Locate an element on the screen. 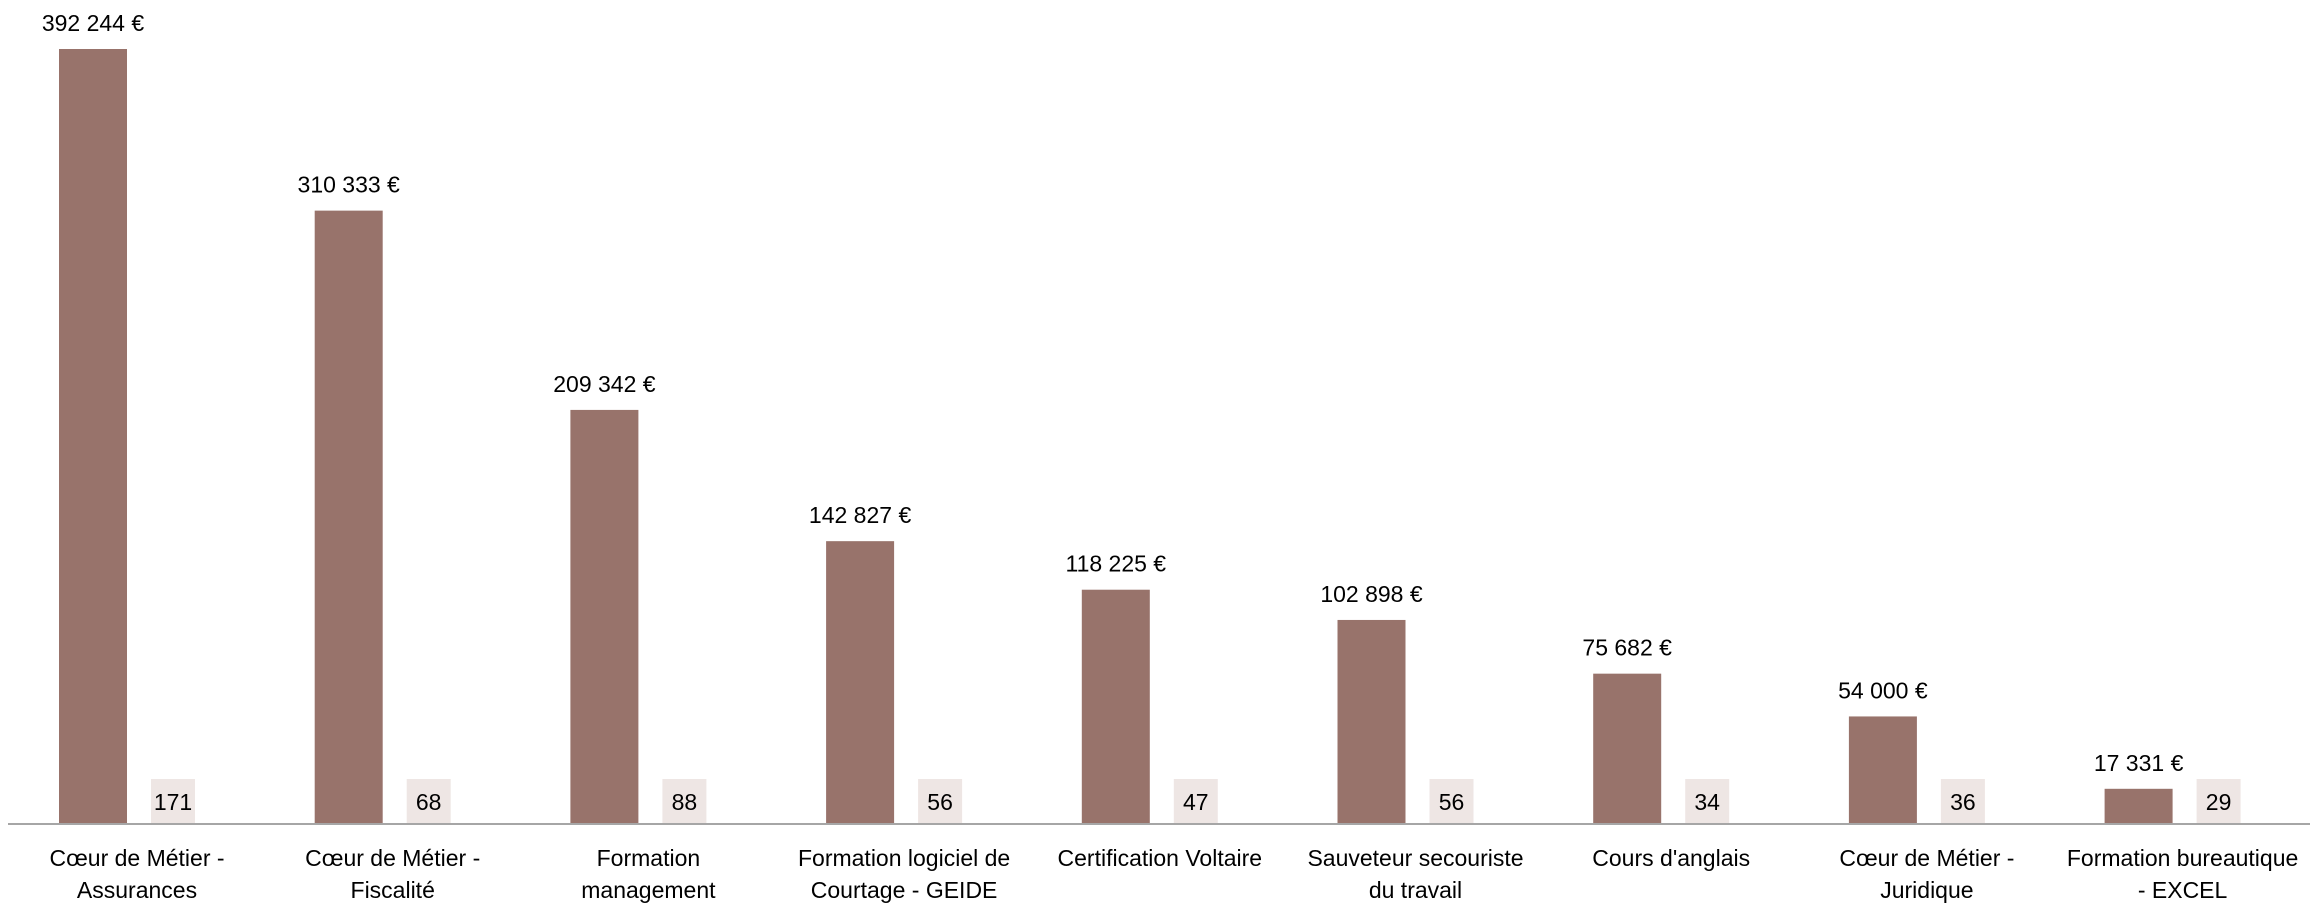 The image size is (2313, 904). category-label: Juridique is located at coordinates (1926, 890).